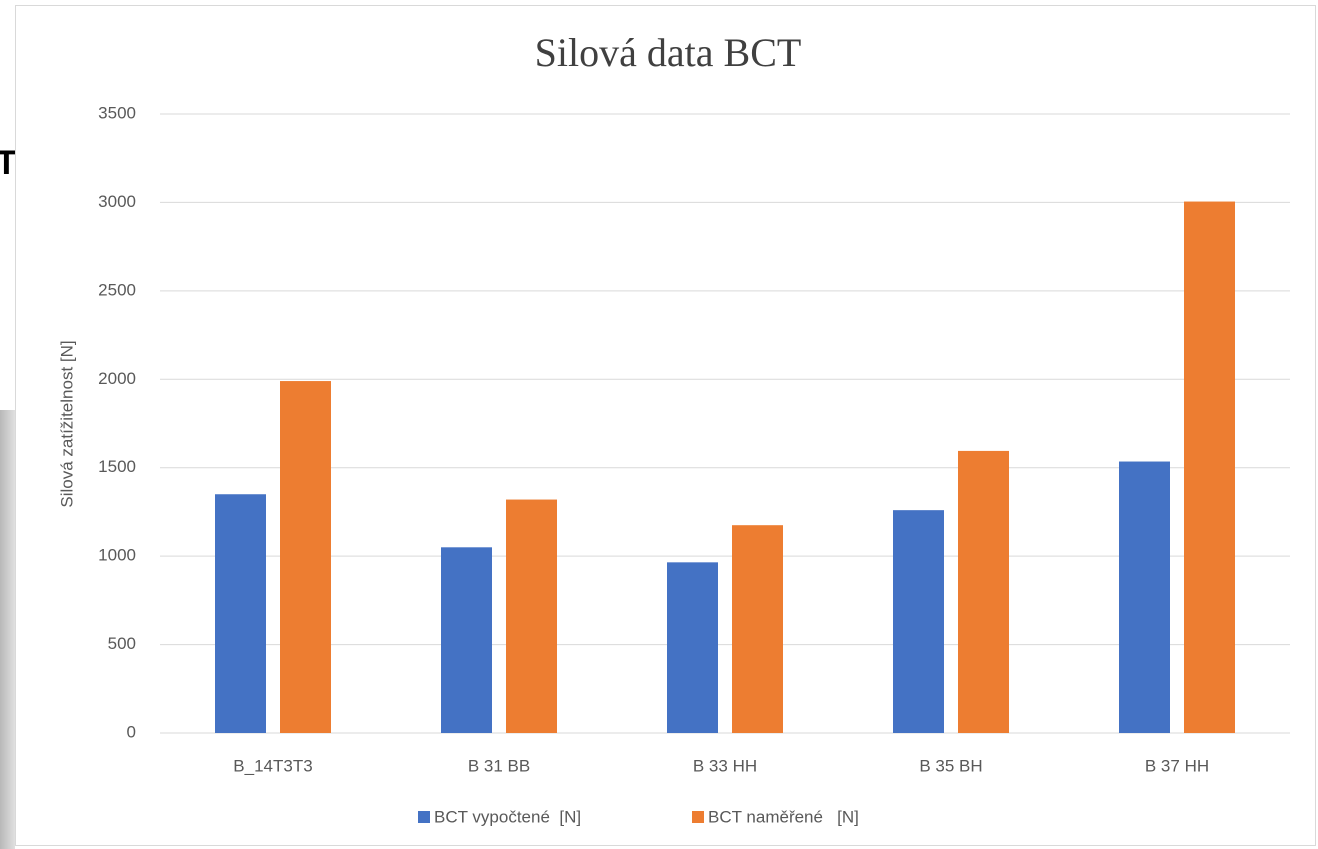 Image resolution: width=1318 pixels, height=849 pixels. Describe the element at coordinates (131, 731) in the screenshot. I see `y-tick-label: 0` at that location.